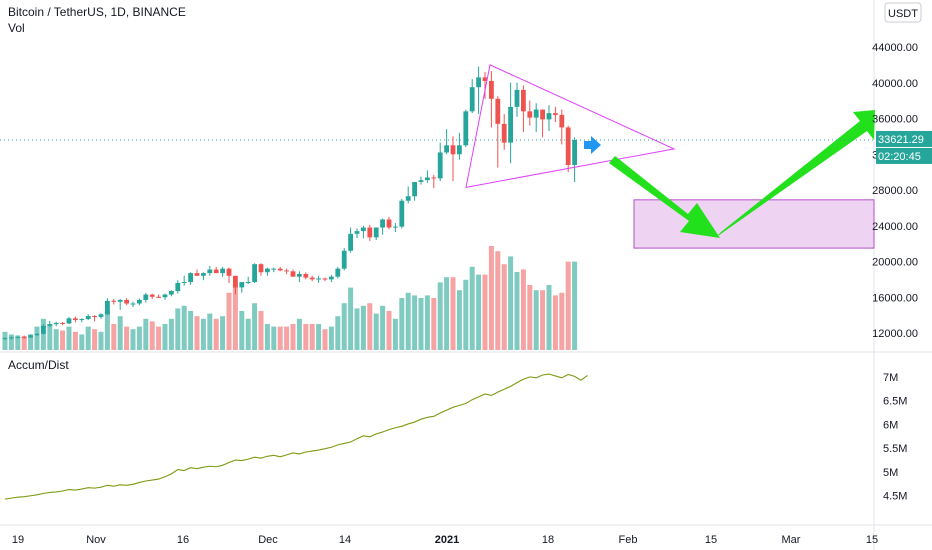 This screenshot has height=550, width=932. I want to click on indicator-axis: 7M 6.5M 6M 5.5M 5M 4.5M, so click(895, 437).